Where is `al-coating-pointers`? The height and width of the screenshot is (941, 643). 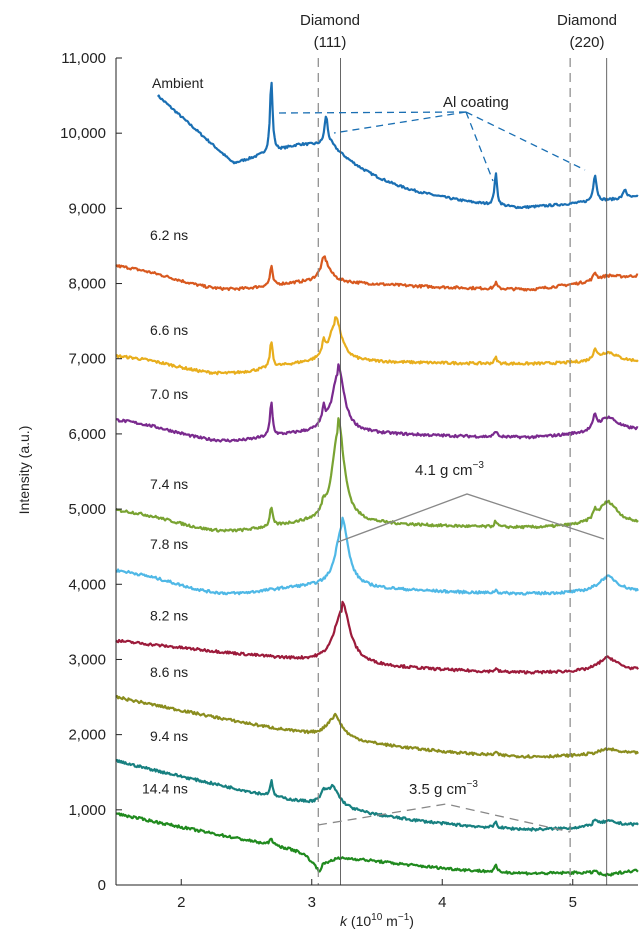 al-coating-pointers is located at coordinates (431, 146).